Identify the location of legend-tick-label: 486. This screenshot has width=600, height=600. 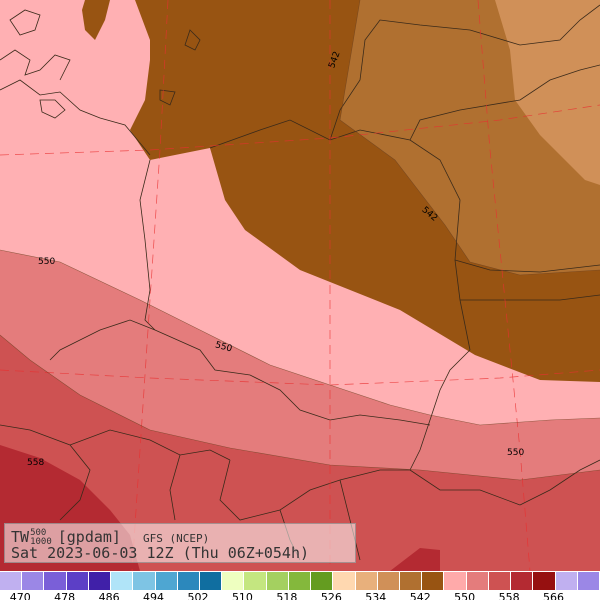
(109, 595).